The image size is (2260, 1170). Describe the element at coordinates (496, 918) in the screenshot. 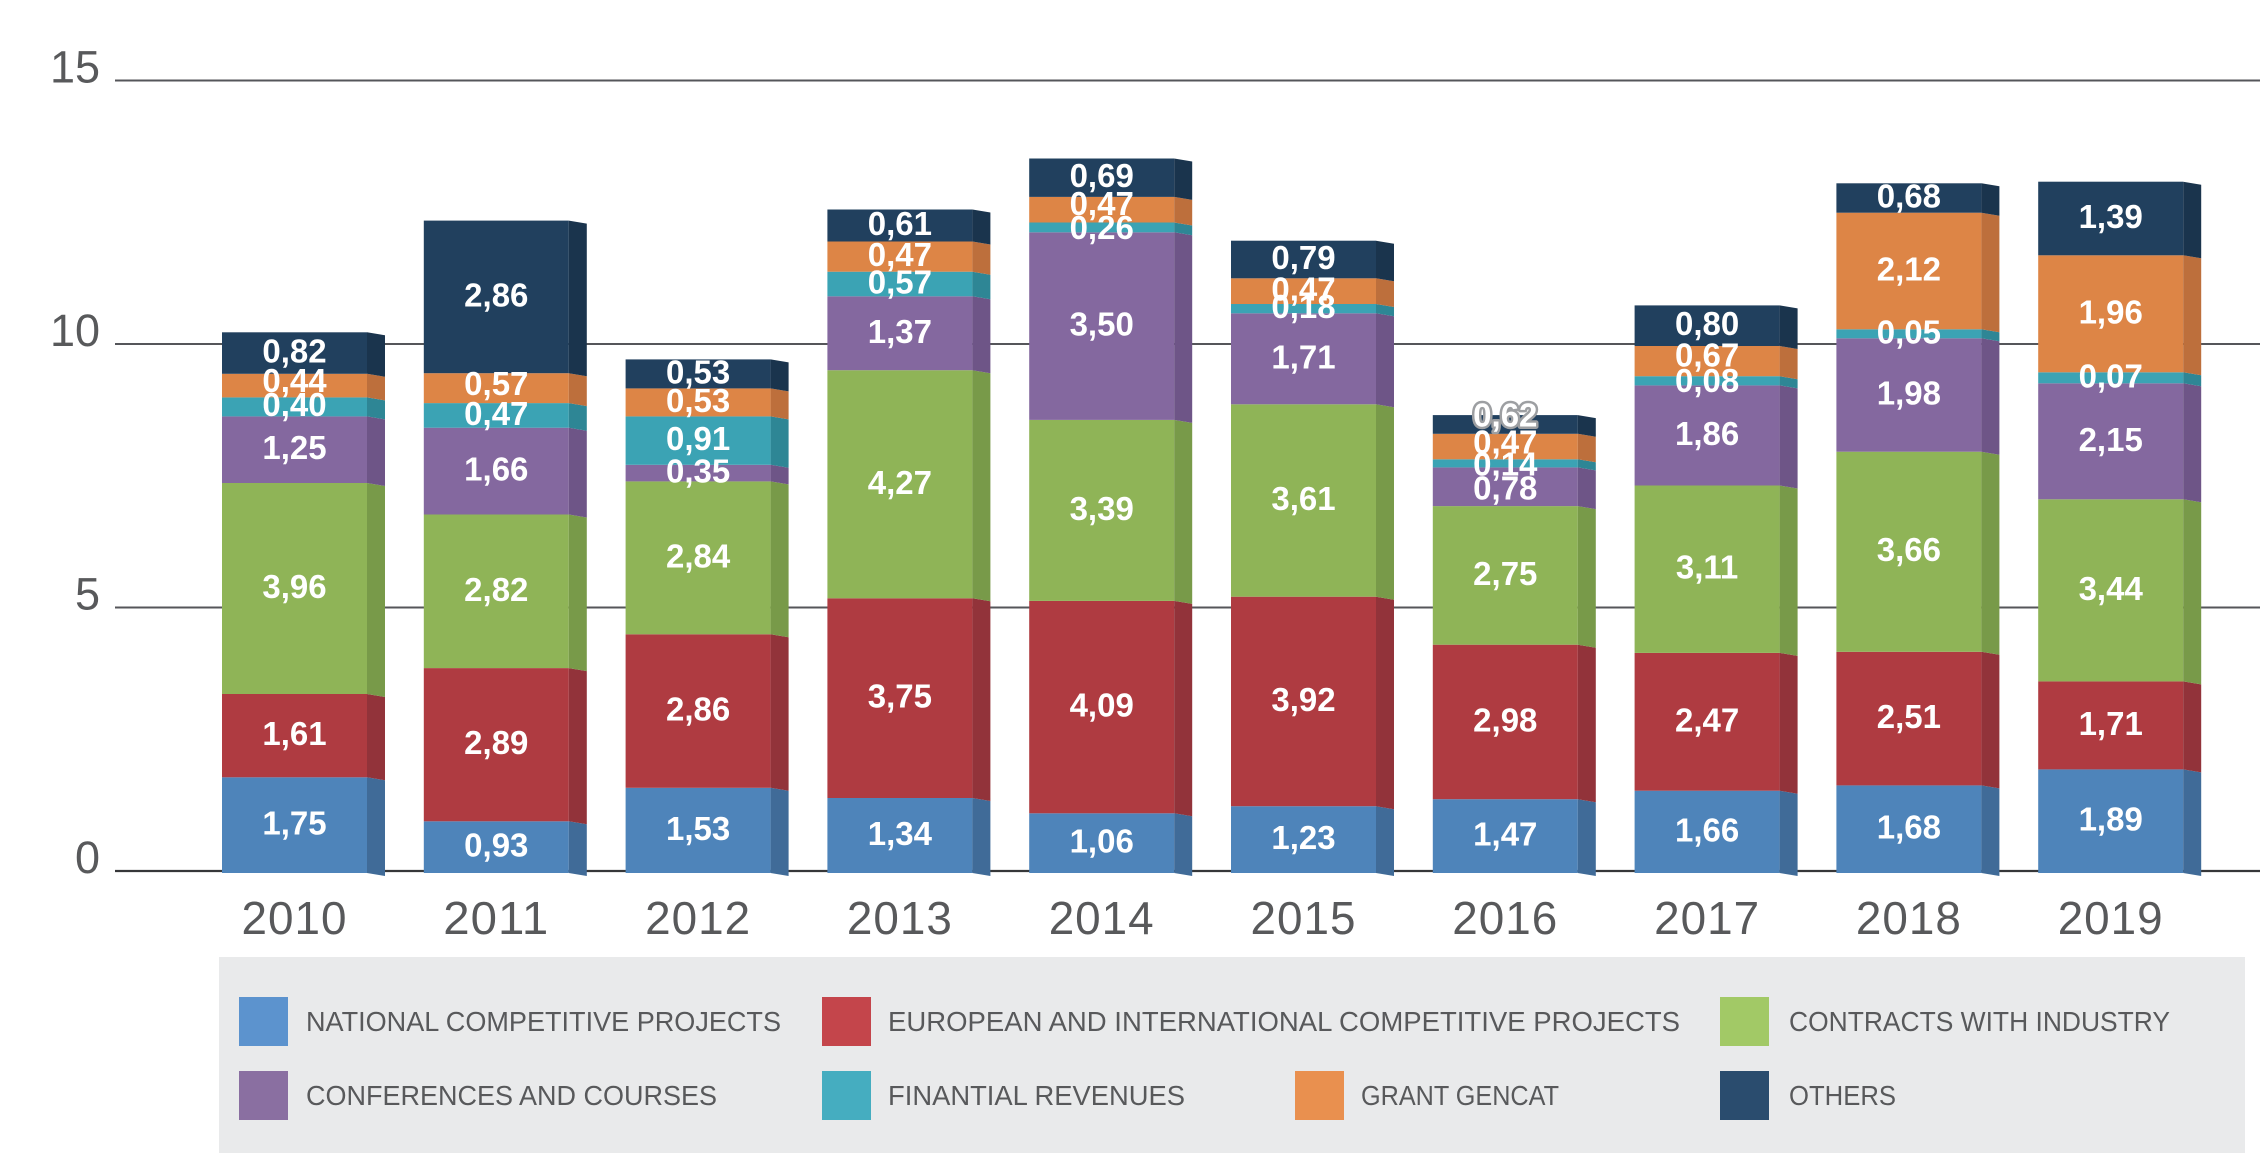

I see `svg-text: 2011` at that location.